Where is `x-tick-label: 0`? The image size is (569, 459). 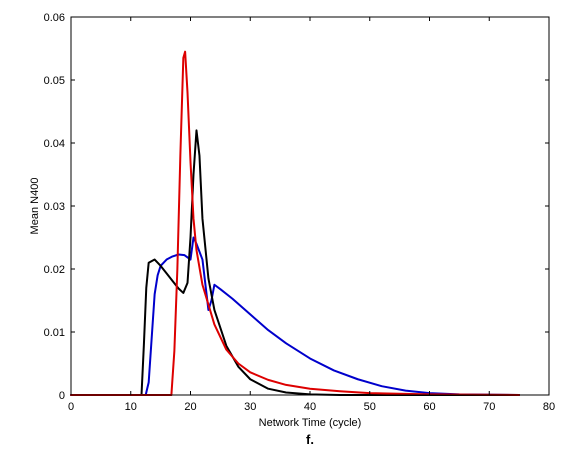 x-tick-label: 0 is located at coordinates (71, 407).